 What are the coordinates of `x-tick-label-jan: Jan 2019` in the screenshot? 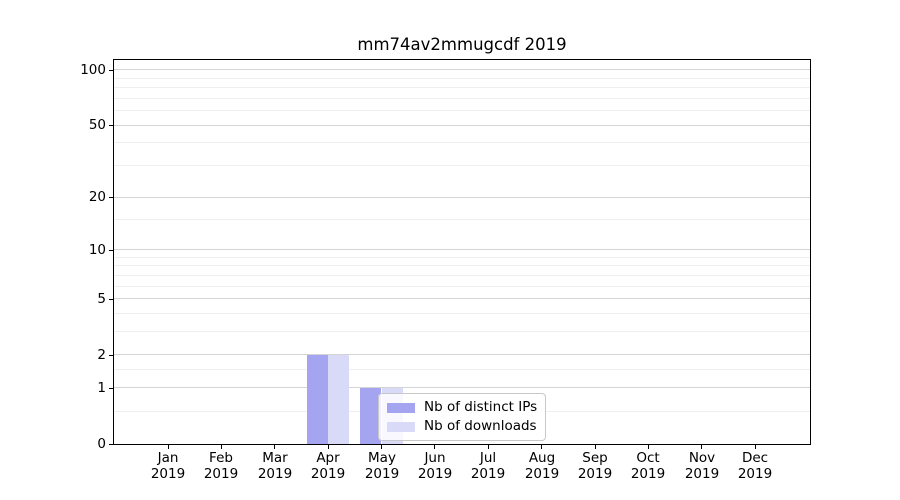 It's located at (168, 466).